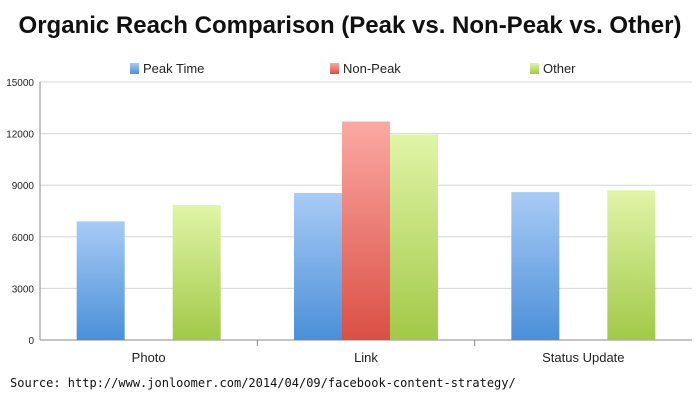  I want to click on y-tick-label: 6000, so click(23, 238).